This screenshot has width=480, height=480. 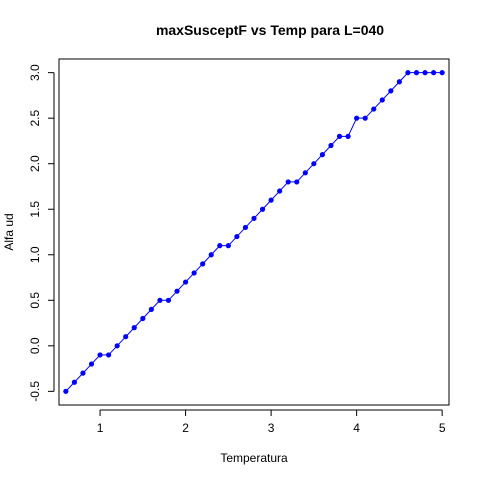 I want to click on y-axis: -0.5 0.0 0.5 1.0 1.5 2.0 2.5 3.0, so click(x=41, y=233).